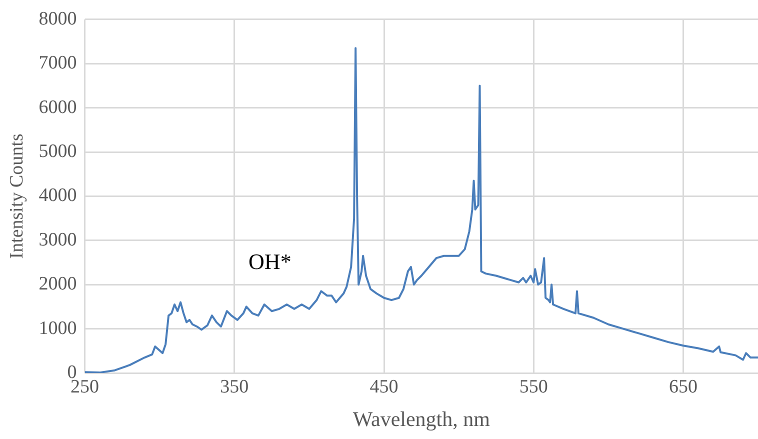 The width and height of the screenshot is (758, 439). I want to click on y-tick-label: 1000, so click(57, 328).